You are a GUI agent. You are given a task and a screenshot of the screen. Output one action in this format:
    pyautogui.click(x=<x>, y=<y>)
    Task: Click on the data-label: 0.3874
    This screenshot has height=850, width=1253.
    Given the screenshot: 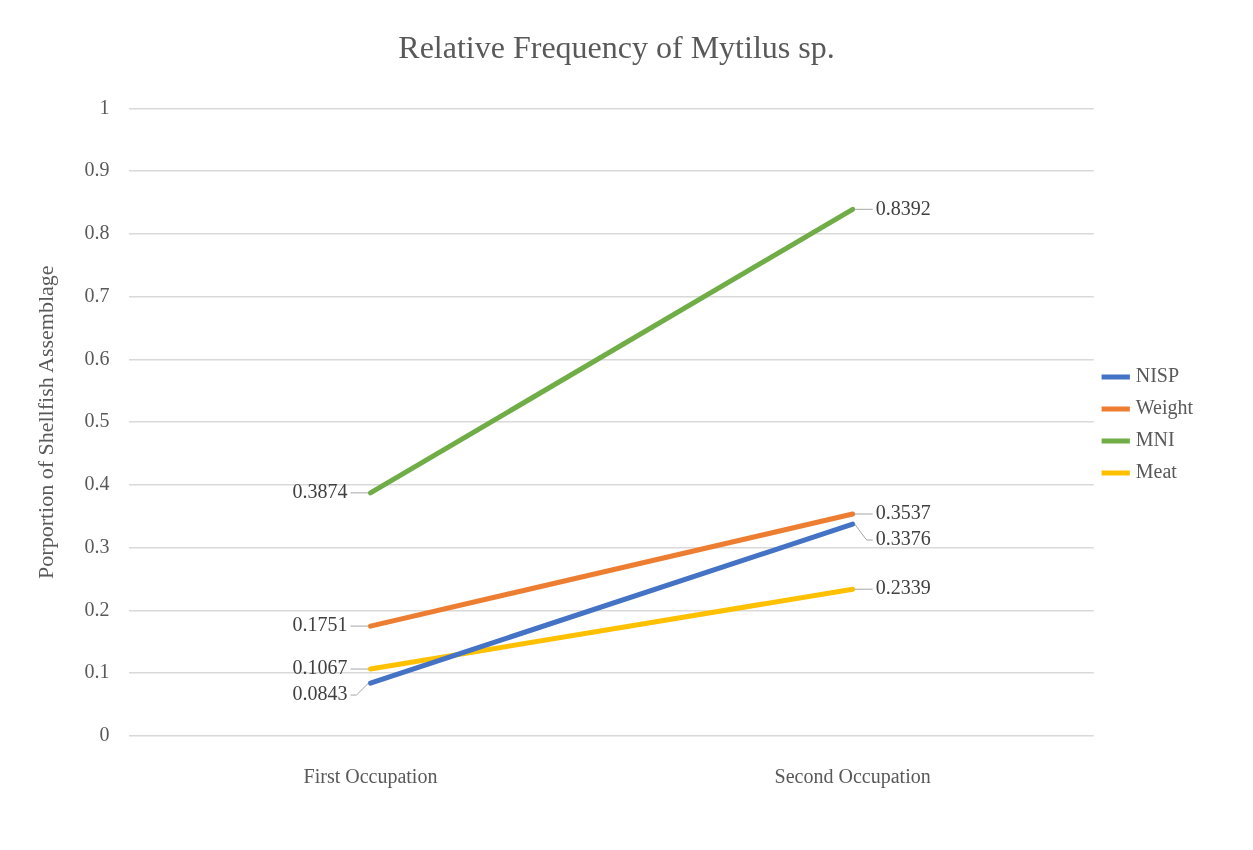 What is the action you would take?
    pyautogui.click(x=320, y=491)
    